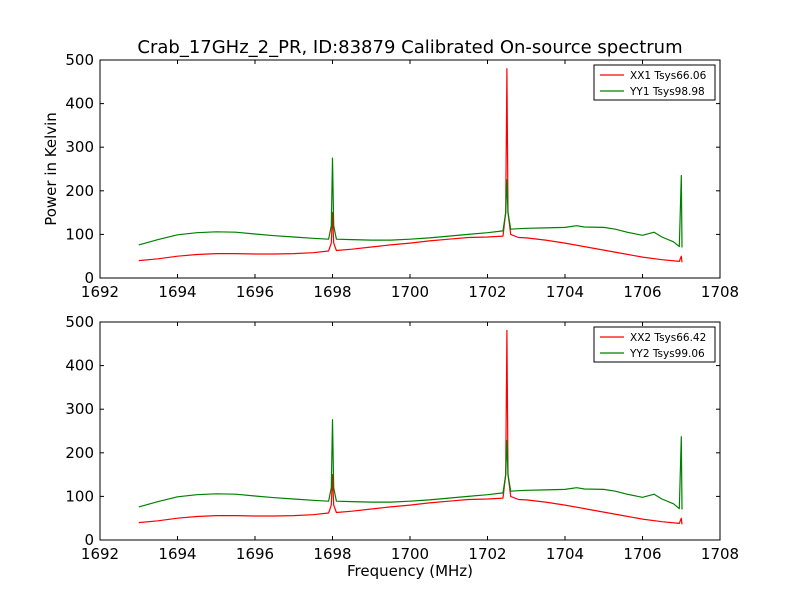 Image resolution: width=800 pixels, height=600 pixels. What do you see at coordinates (668, 338) in the screenshot?
I see `legend-label-xx: XX2 Tsys66.42` at bounding box center [668, 338].